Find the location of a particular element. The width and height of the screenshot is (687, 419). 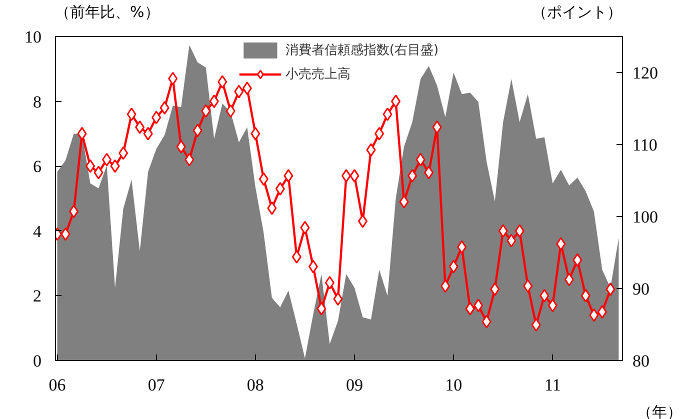

y-tick-label: 10 is located at coordinates (33, 37).